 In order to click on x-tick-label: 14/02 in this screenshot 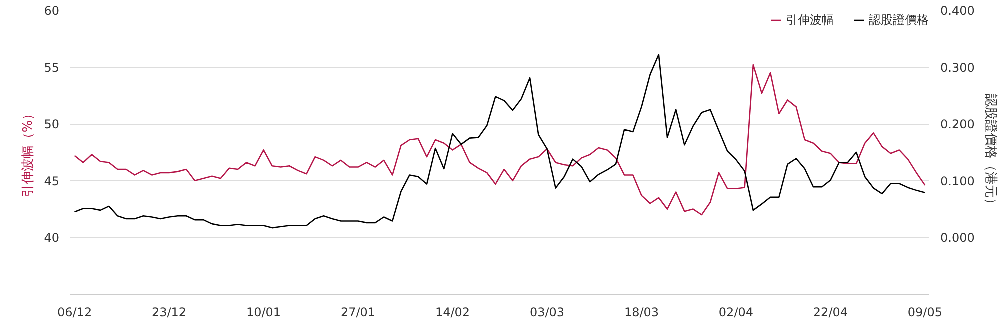, I will do `click(452, 313)`.